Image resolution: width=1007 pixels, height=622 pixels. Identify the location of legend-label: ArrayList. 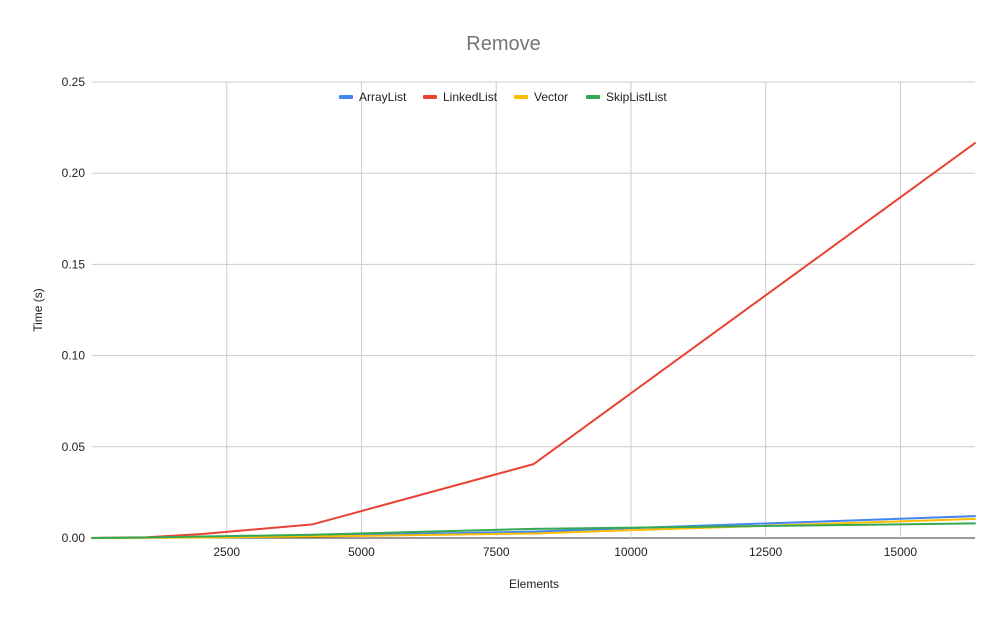
(383, 97).